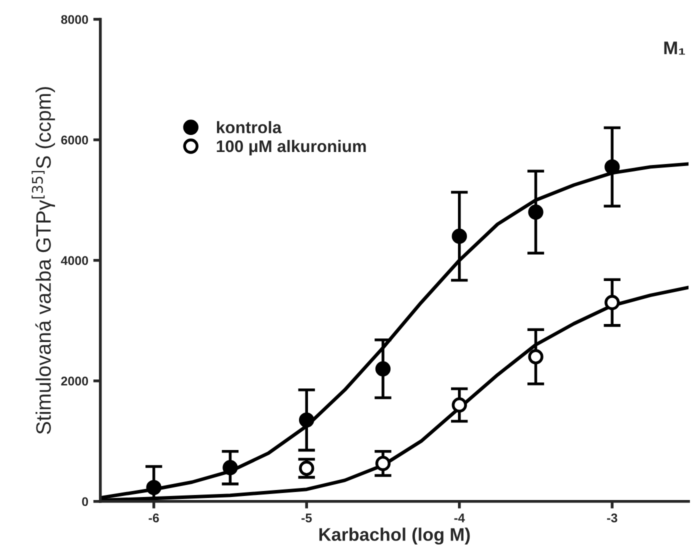  What do you see at coordinates (44, 260) in the screenshot?
I see `y-axis-title: Stimulovaná vazba GTPγ$^{[35]}$S (ccpm)` at bounding box center [44, 260].